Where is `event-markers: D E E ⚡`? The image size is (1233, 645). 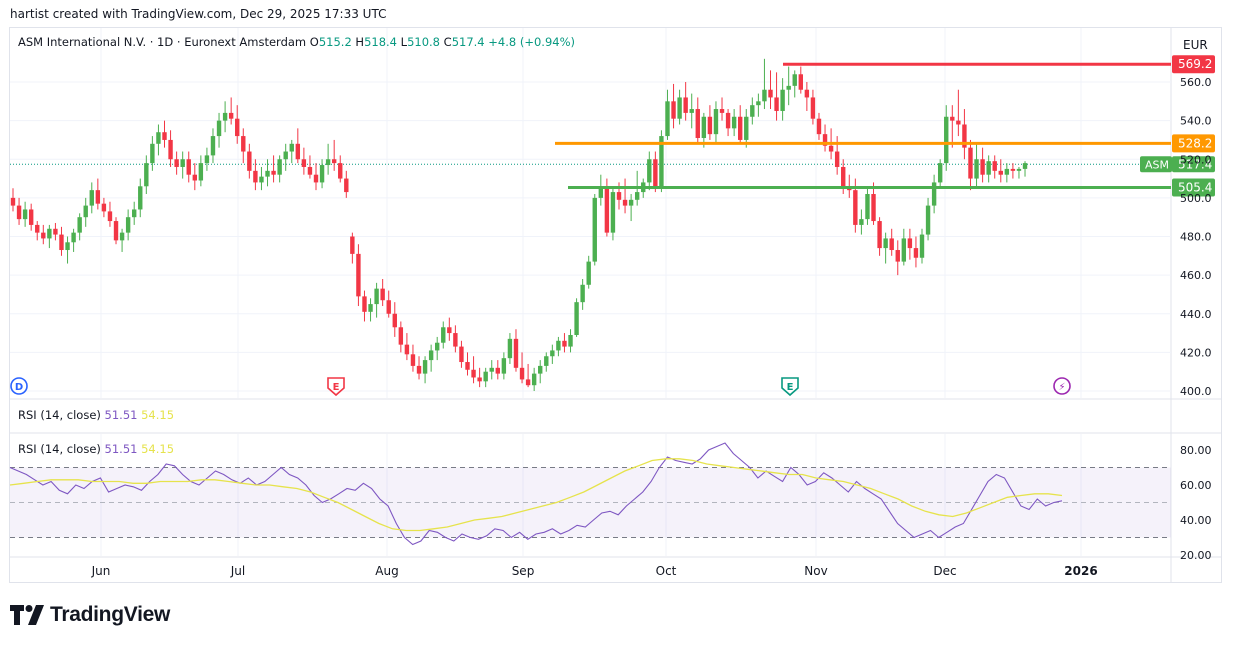
event-markers: D E E ⚡ is located at coordinates (540, 387).